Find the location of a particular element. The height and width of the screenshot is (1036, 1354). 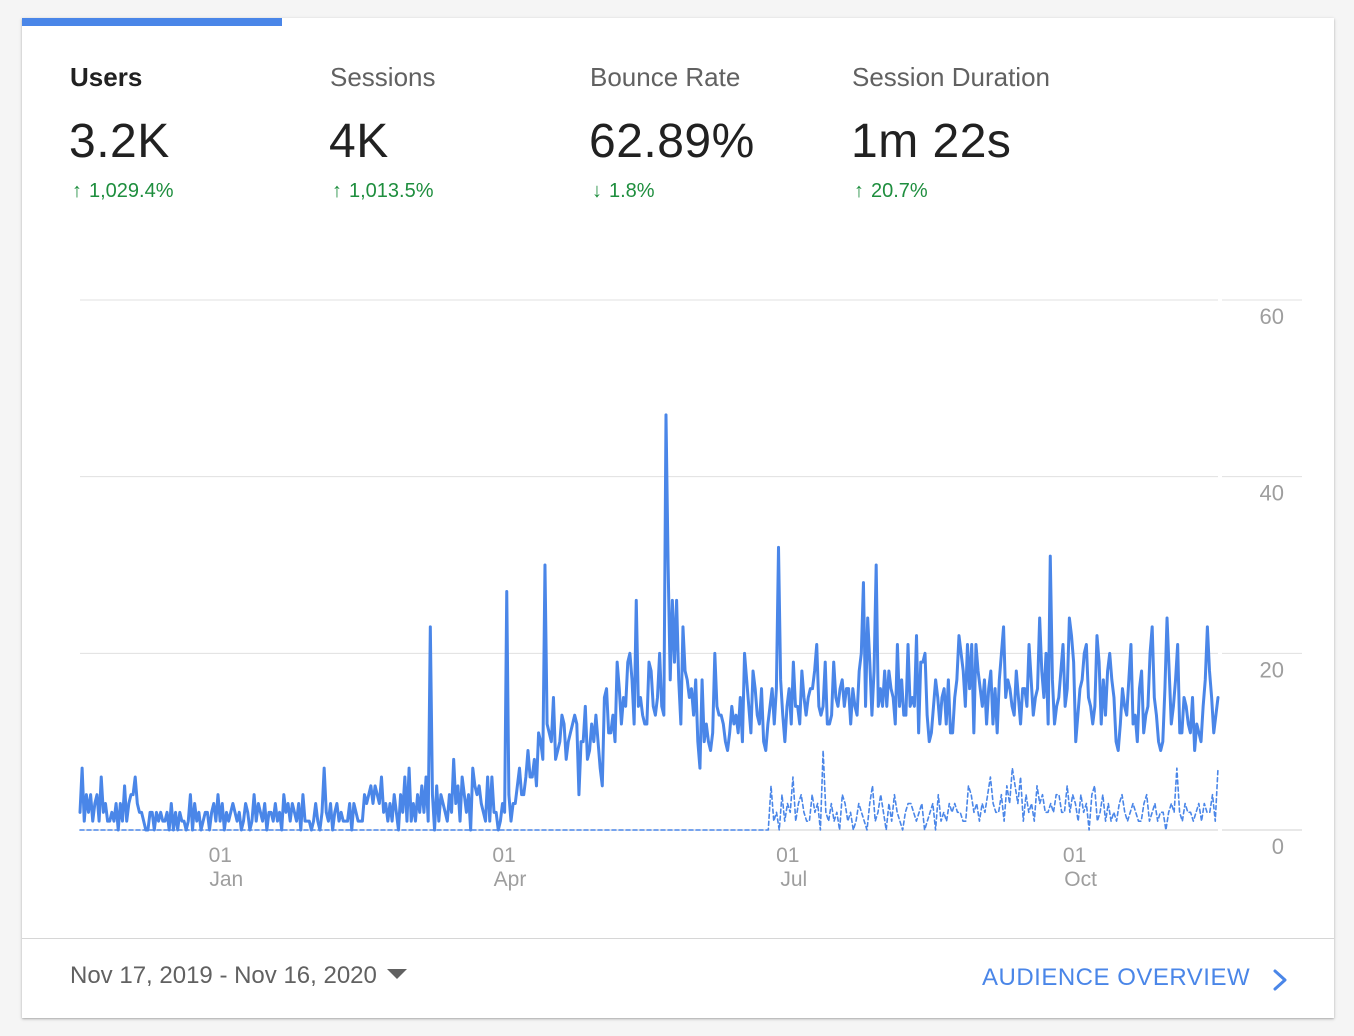

caret-down-icon is located at coordinates (396, 973).